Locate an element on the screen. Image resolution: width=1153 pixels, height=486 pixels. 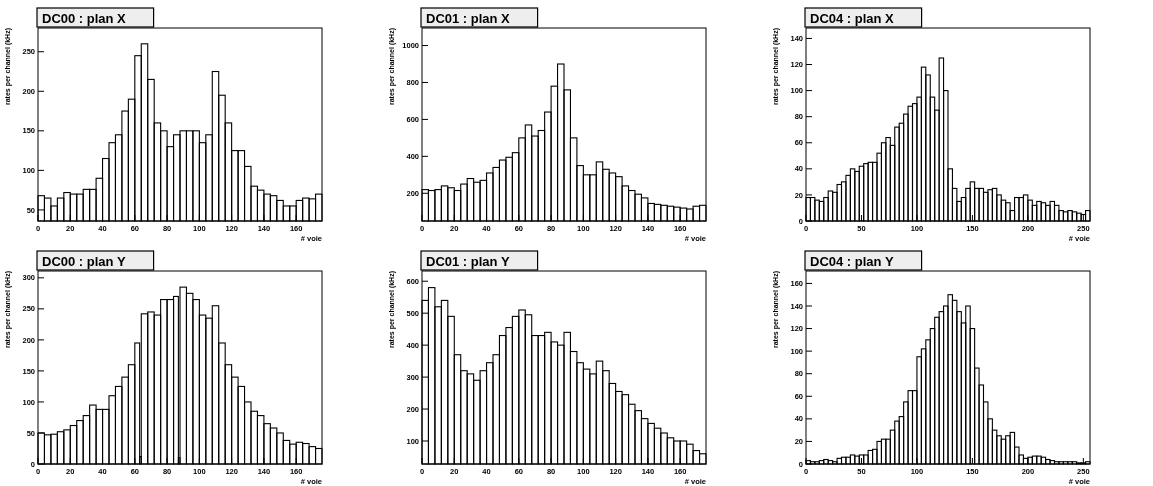
chart-title: DC00 : plan Y is located at coordinates (84, 261).